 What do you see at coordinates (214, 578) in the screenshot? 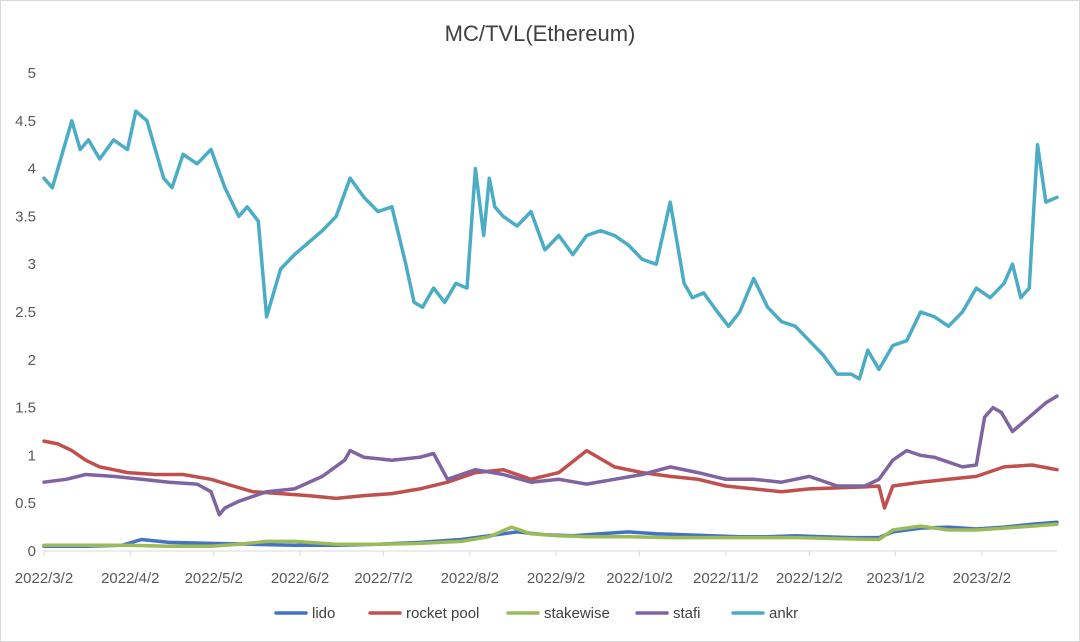
I see `x-tick-label: 2022/5/2` at bounding box center [214, 578].